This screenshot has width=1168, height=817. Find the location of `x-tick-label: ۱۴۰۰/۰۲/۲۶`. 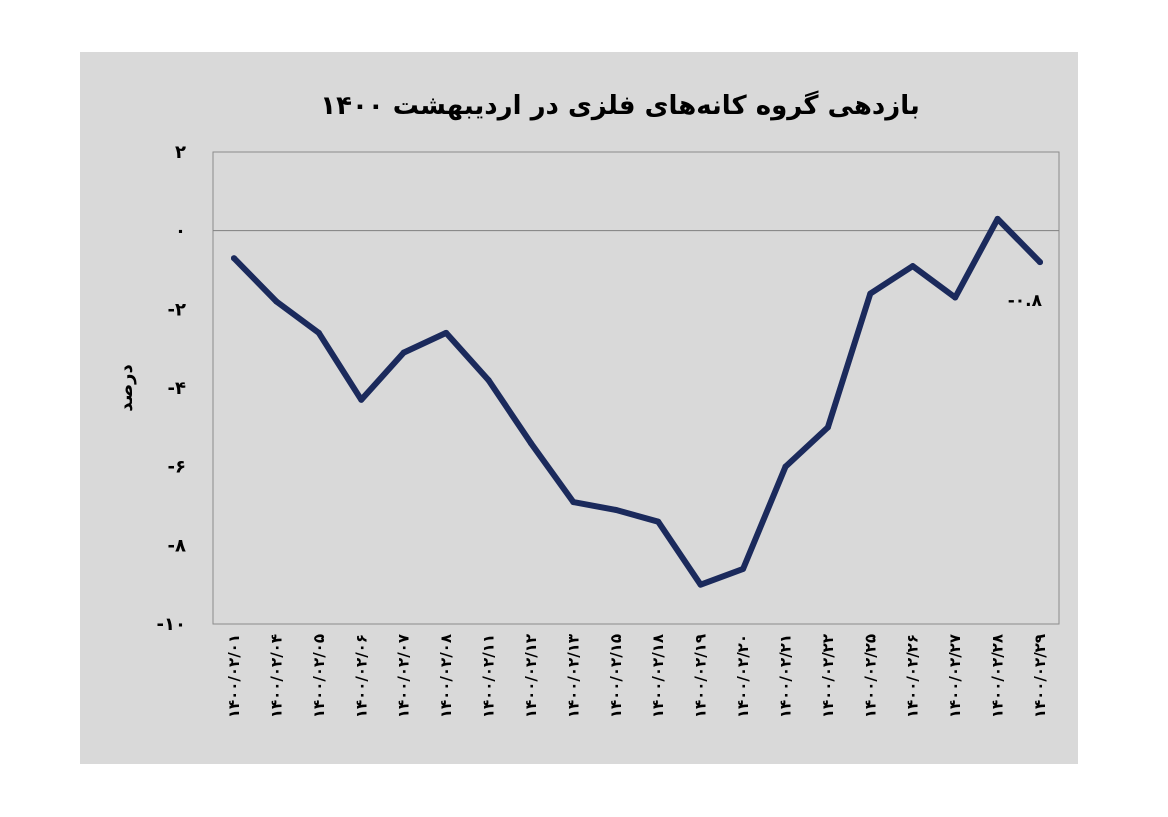

x-tick-label: ۱۴۰۰/۰۲/۲۶ is located at coordinates (913, 676).